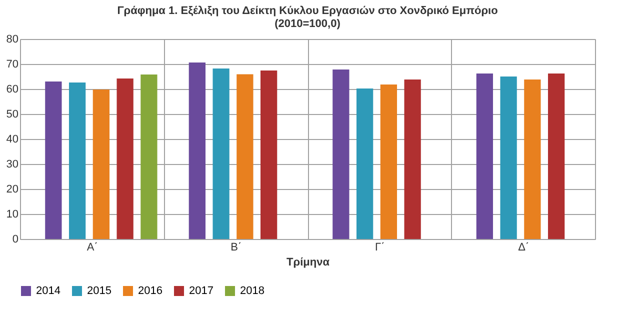 This screenshot has width=639, height=323. I want to click on y-tick-label: 10, so click(12, 214).